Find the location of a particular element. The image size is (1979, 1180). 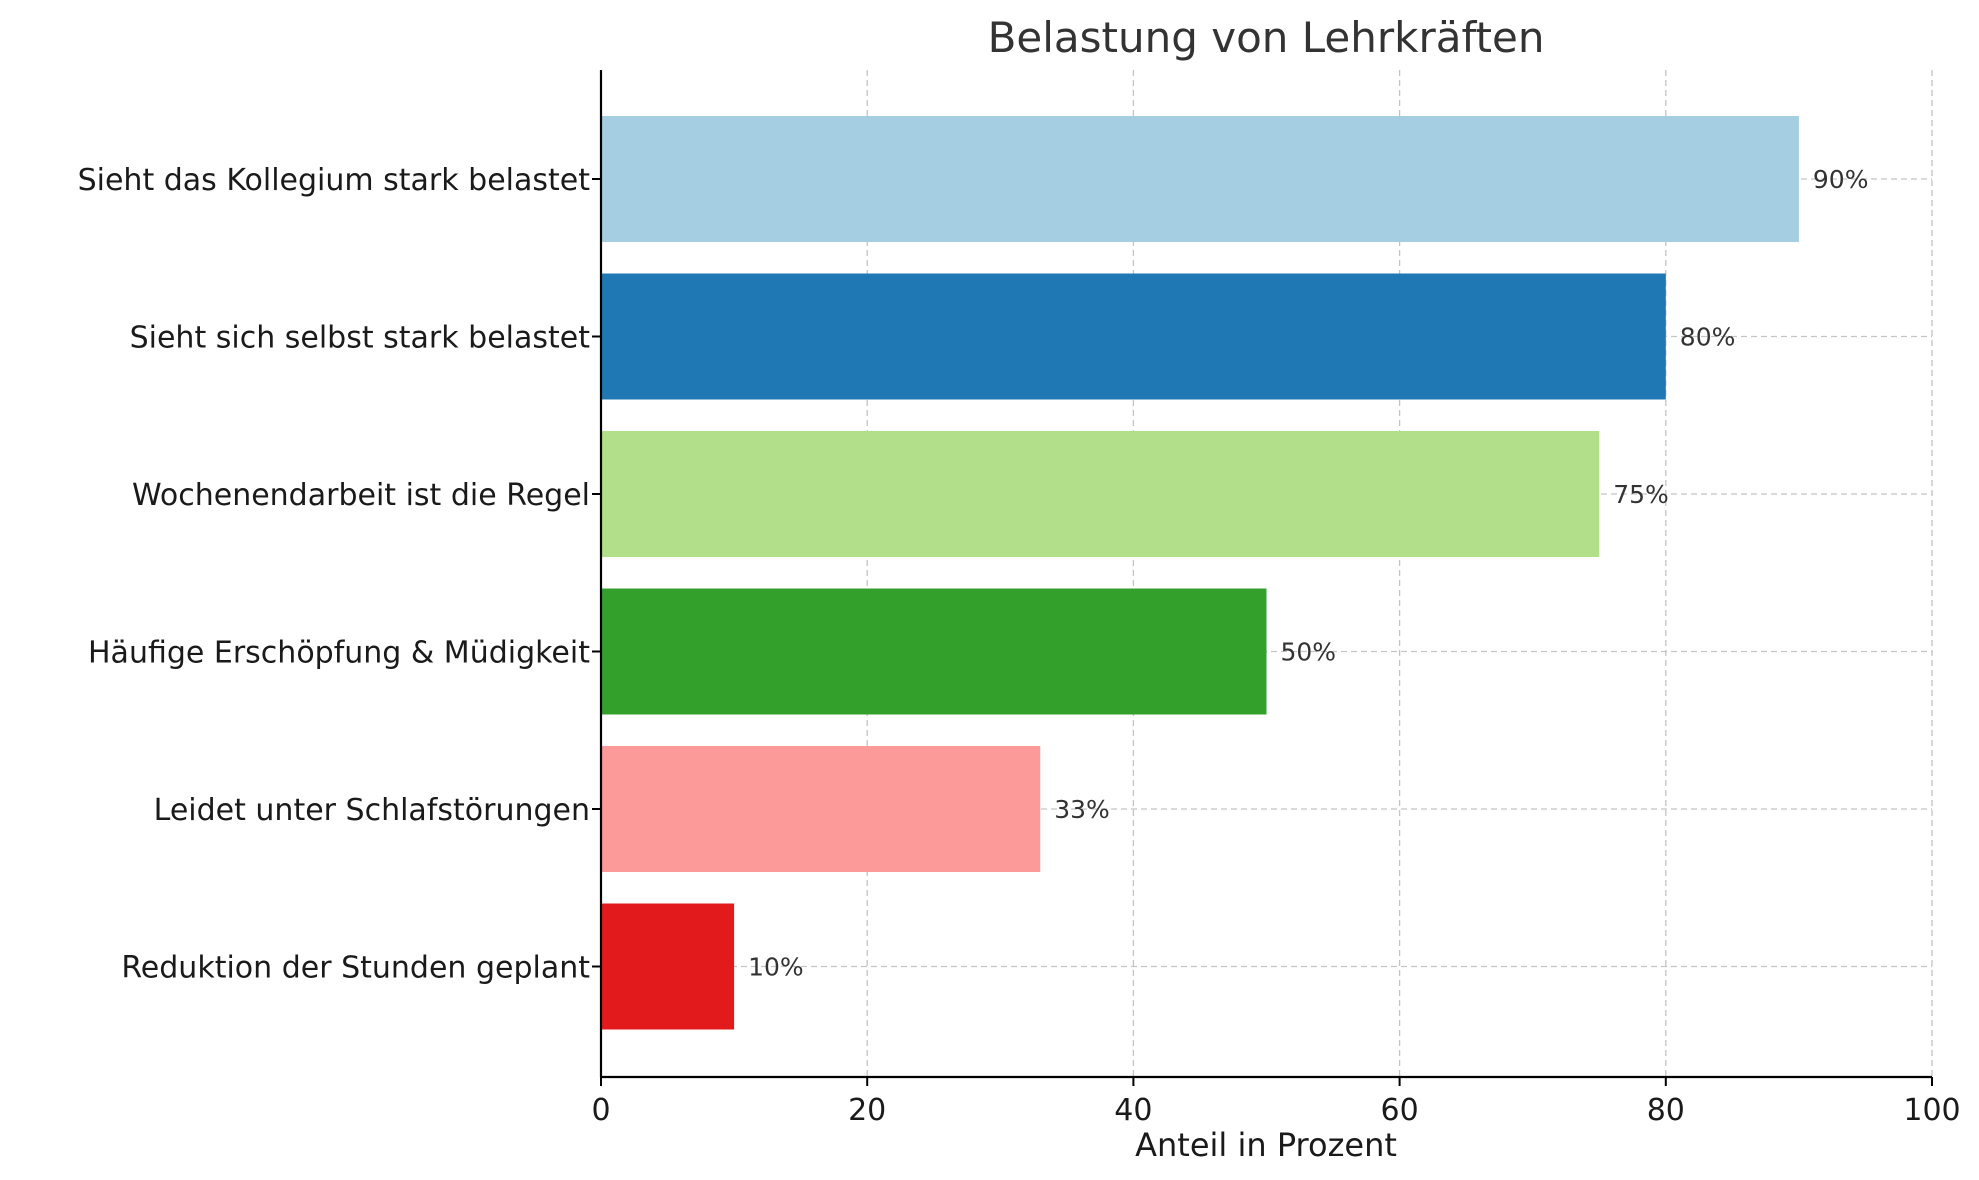

value-label: 80% is located at coordinates (1708, 337).